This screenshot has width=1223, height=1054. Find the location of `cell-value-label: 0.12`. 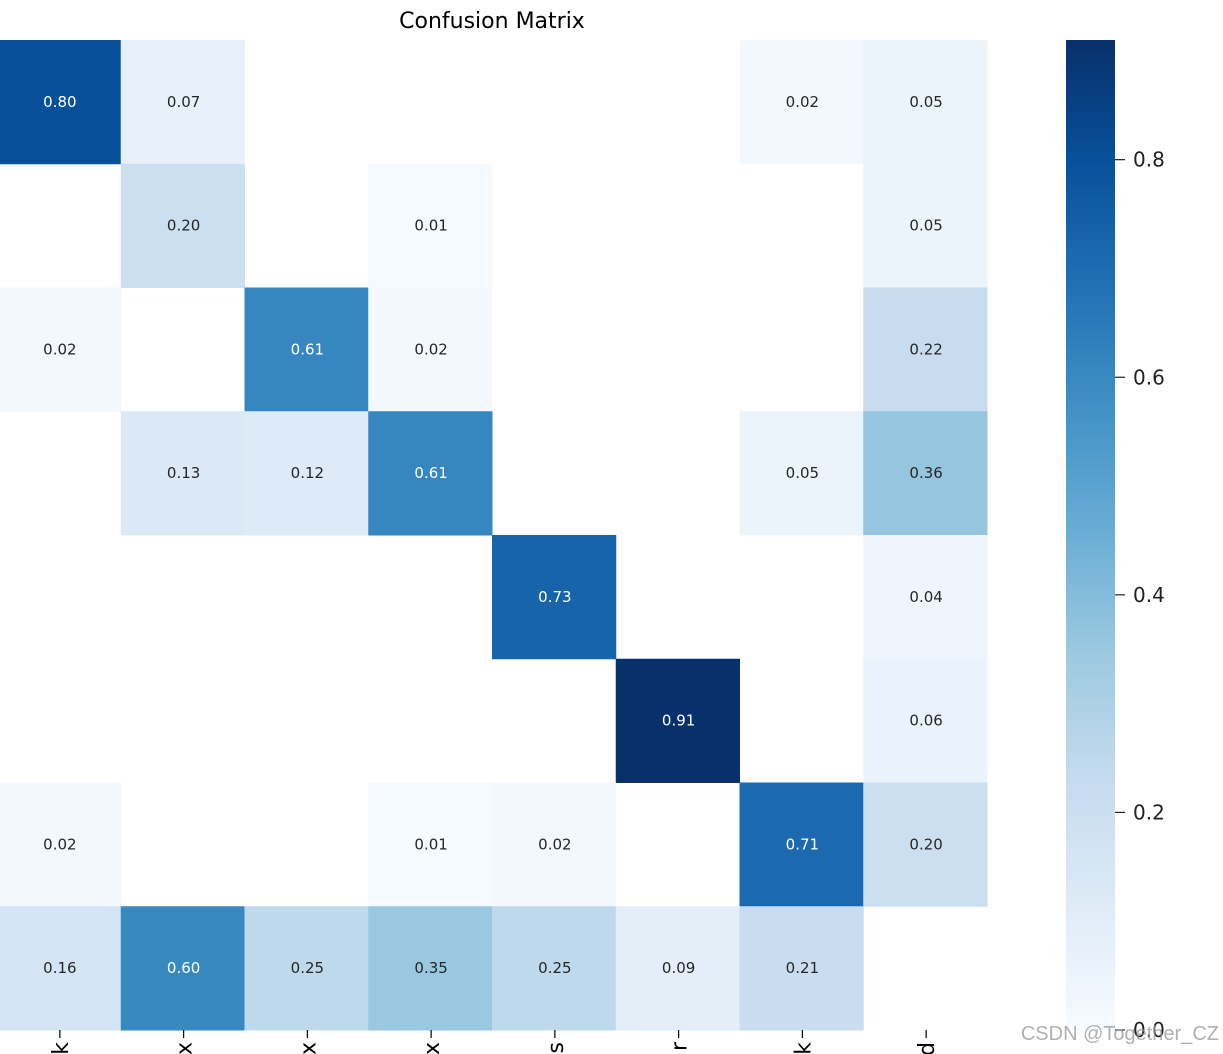

cell-value-label: 0.12 is located at coordinates (307, 473).